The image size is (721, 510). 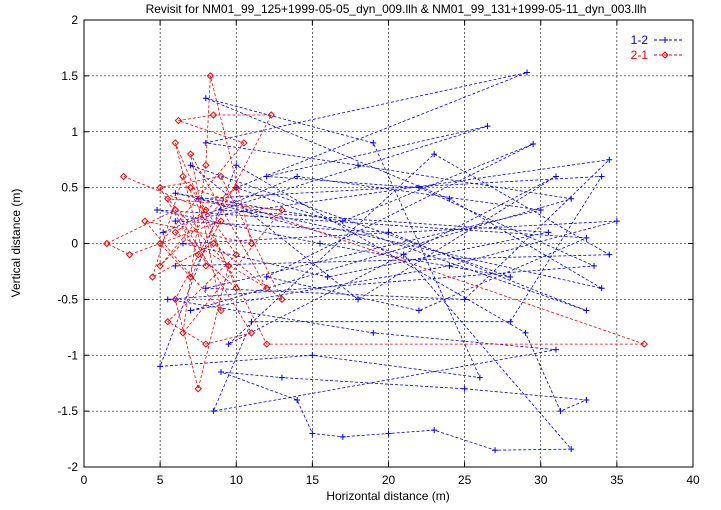 I want to click on x-axis-label: Horizontal distance (m), so click(x=387, y=496).